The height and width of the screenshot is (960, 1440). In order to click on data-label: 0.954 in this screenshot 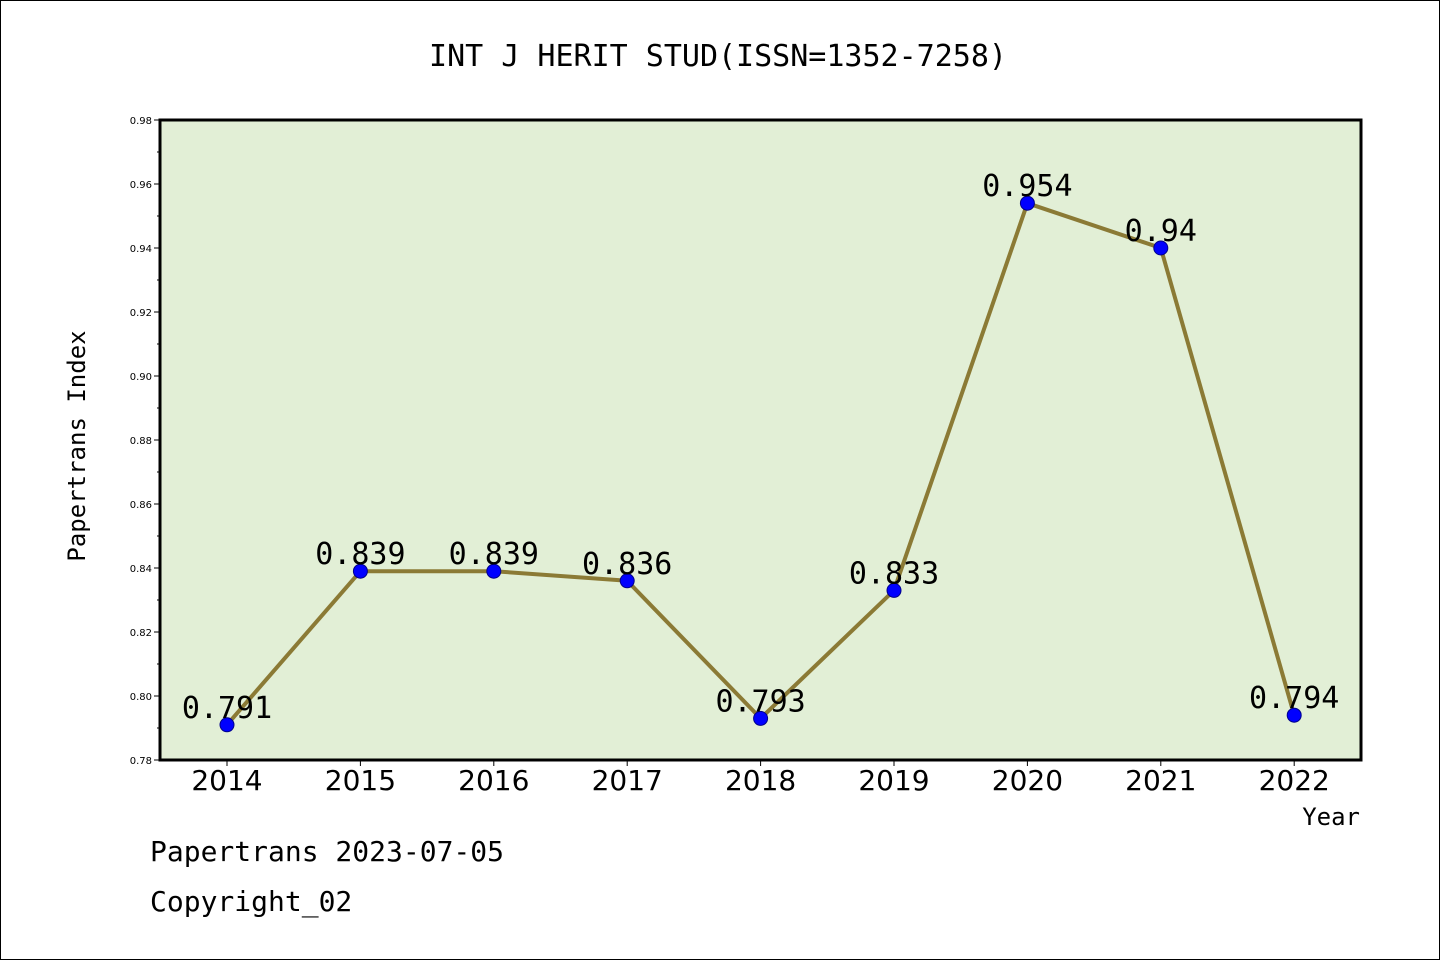, I will do `click(1027, 186)`.